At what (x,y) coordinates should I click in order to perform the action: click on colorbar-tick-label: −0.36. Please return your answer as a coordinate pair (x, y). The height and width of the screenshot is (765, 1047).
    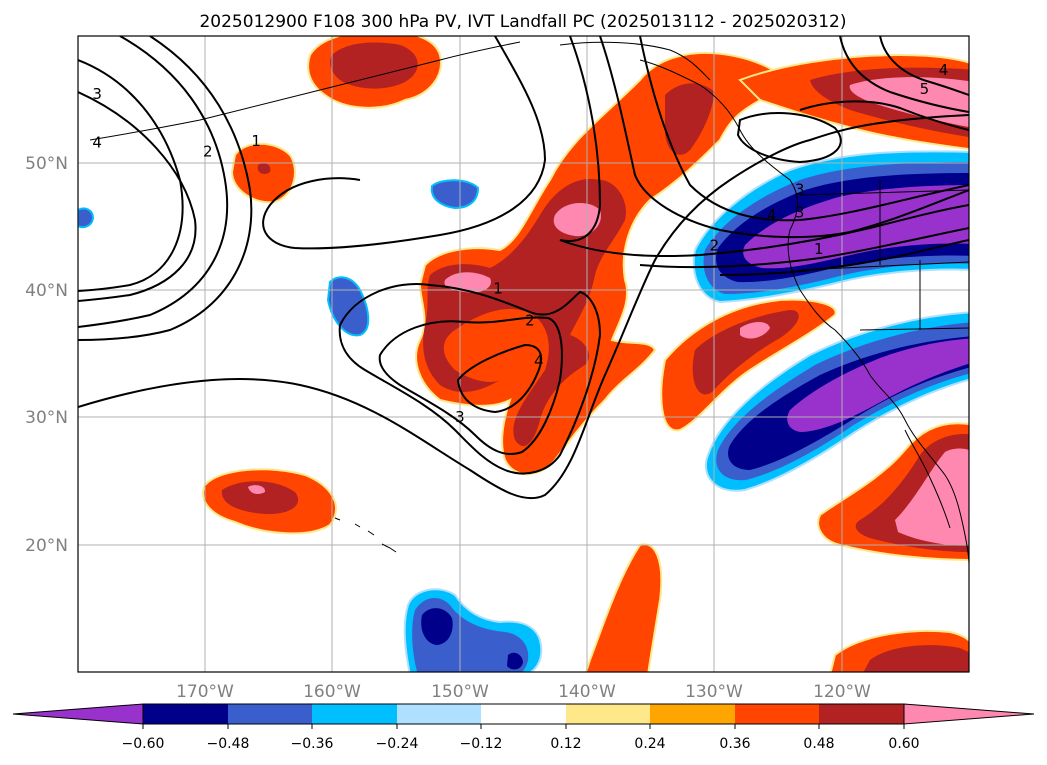
    Looking at the image, I should click on (312, 744).